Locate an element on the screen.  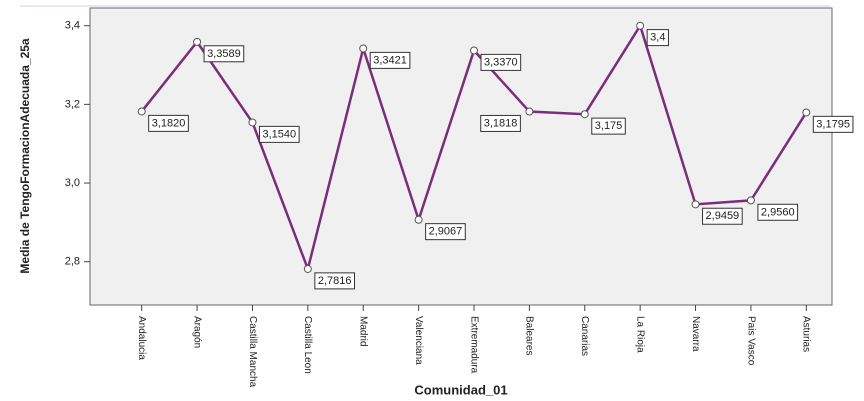
x-tick-label: Pais Vasco is located at coordinates (750, 341).